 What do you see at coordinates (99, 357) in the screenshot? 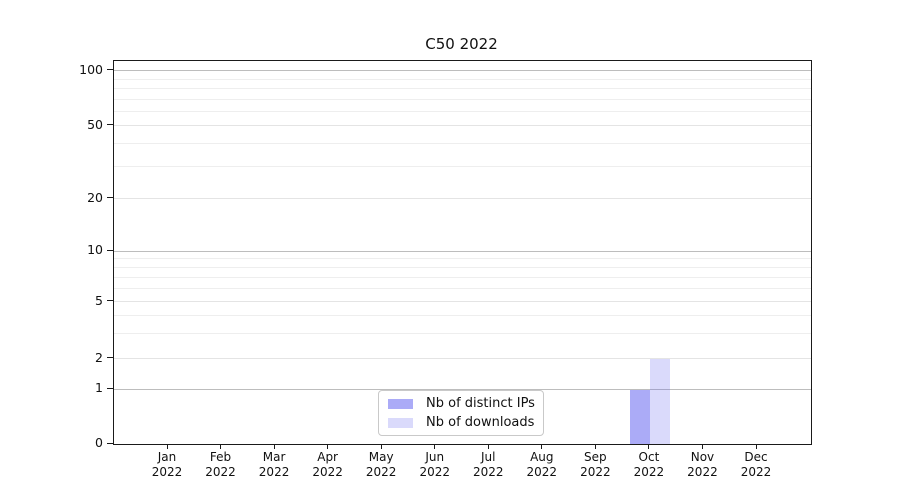
I see `y-tick-label: 2` at bounding box center [99, 357].